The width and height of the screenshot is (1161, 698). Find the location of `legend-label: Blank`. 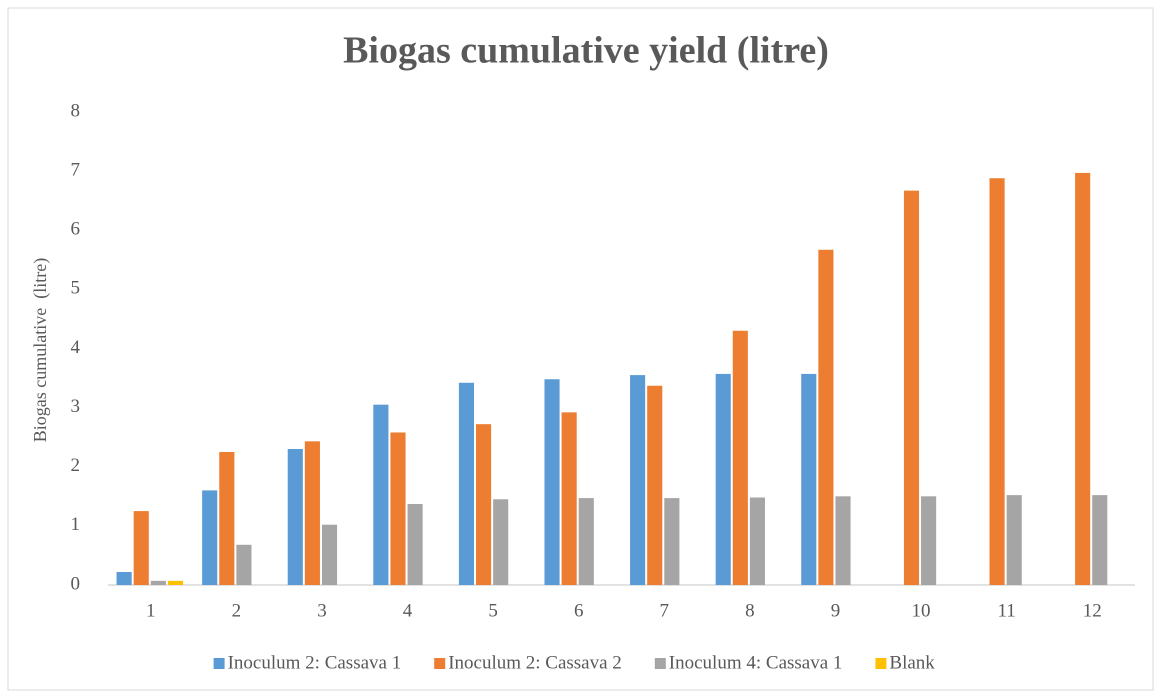

legend-label: Blank is located at coordinates (912, 662).